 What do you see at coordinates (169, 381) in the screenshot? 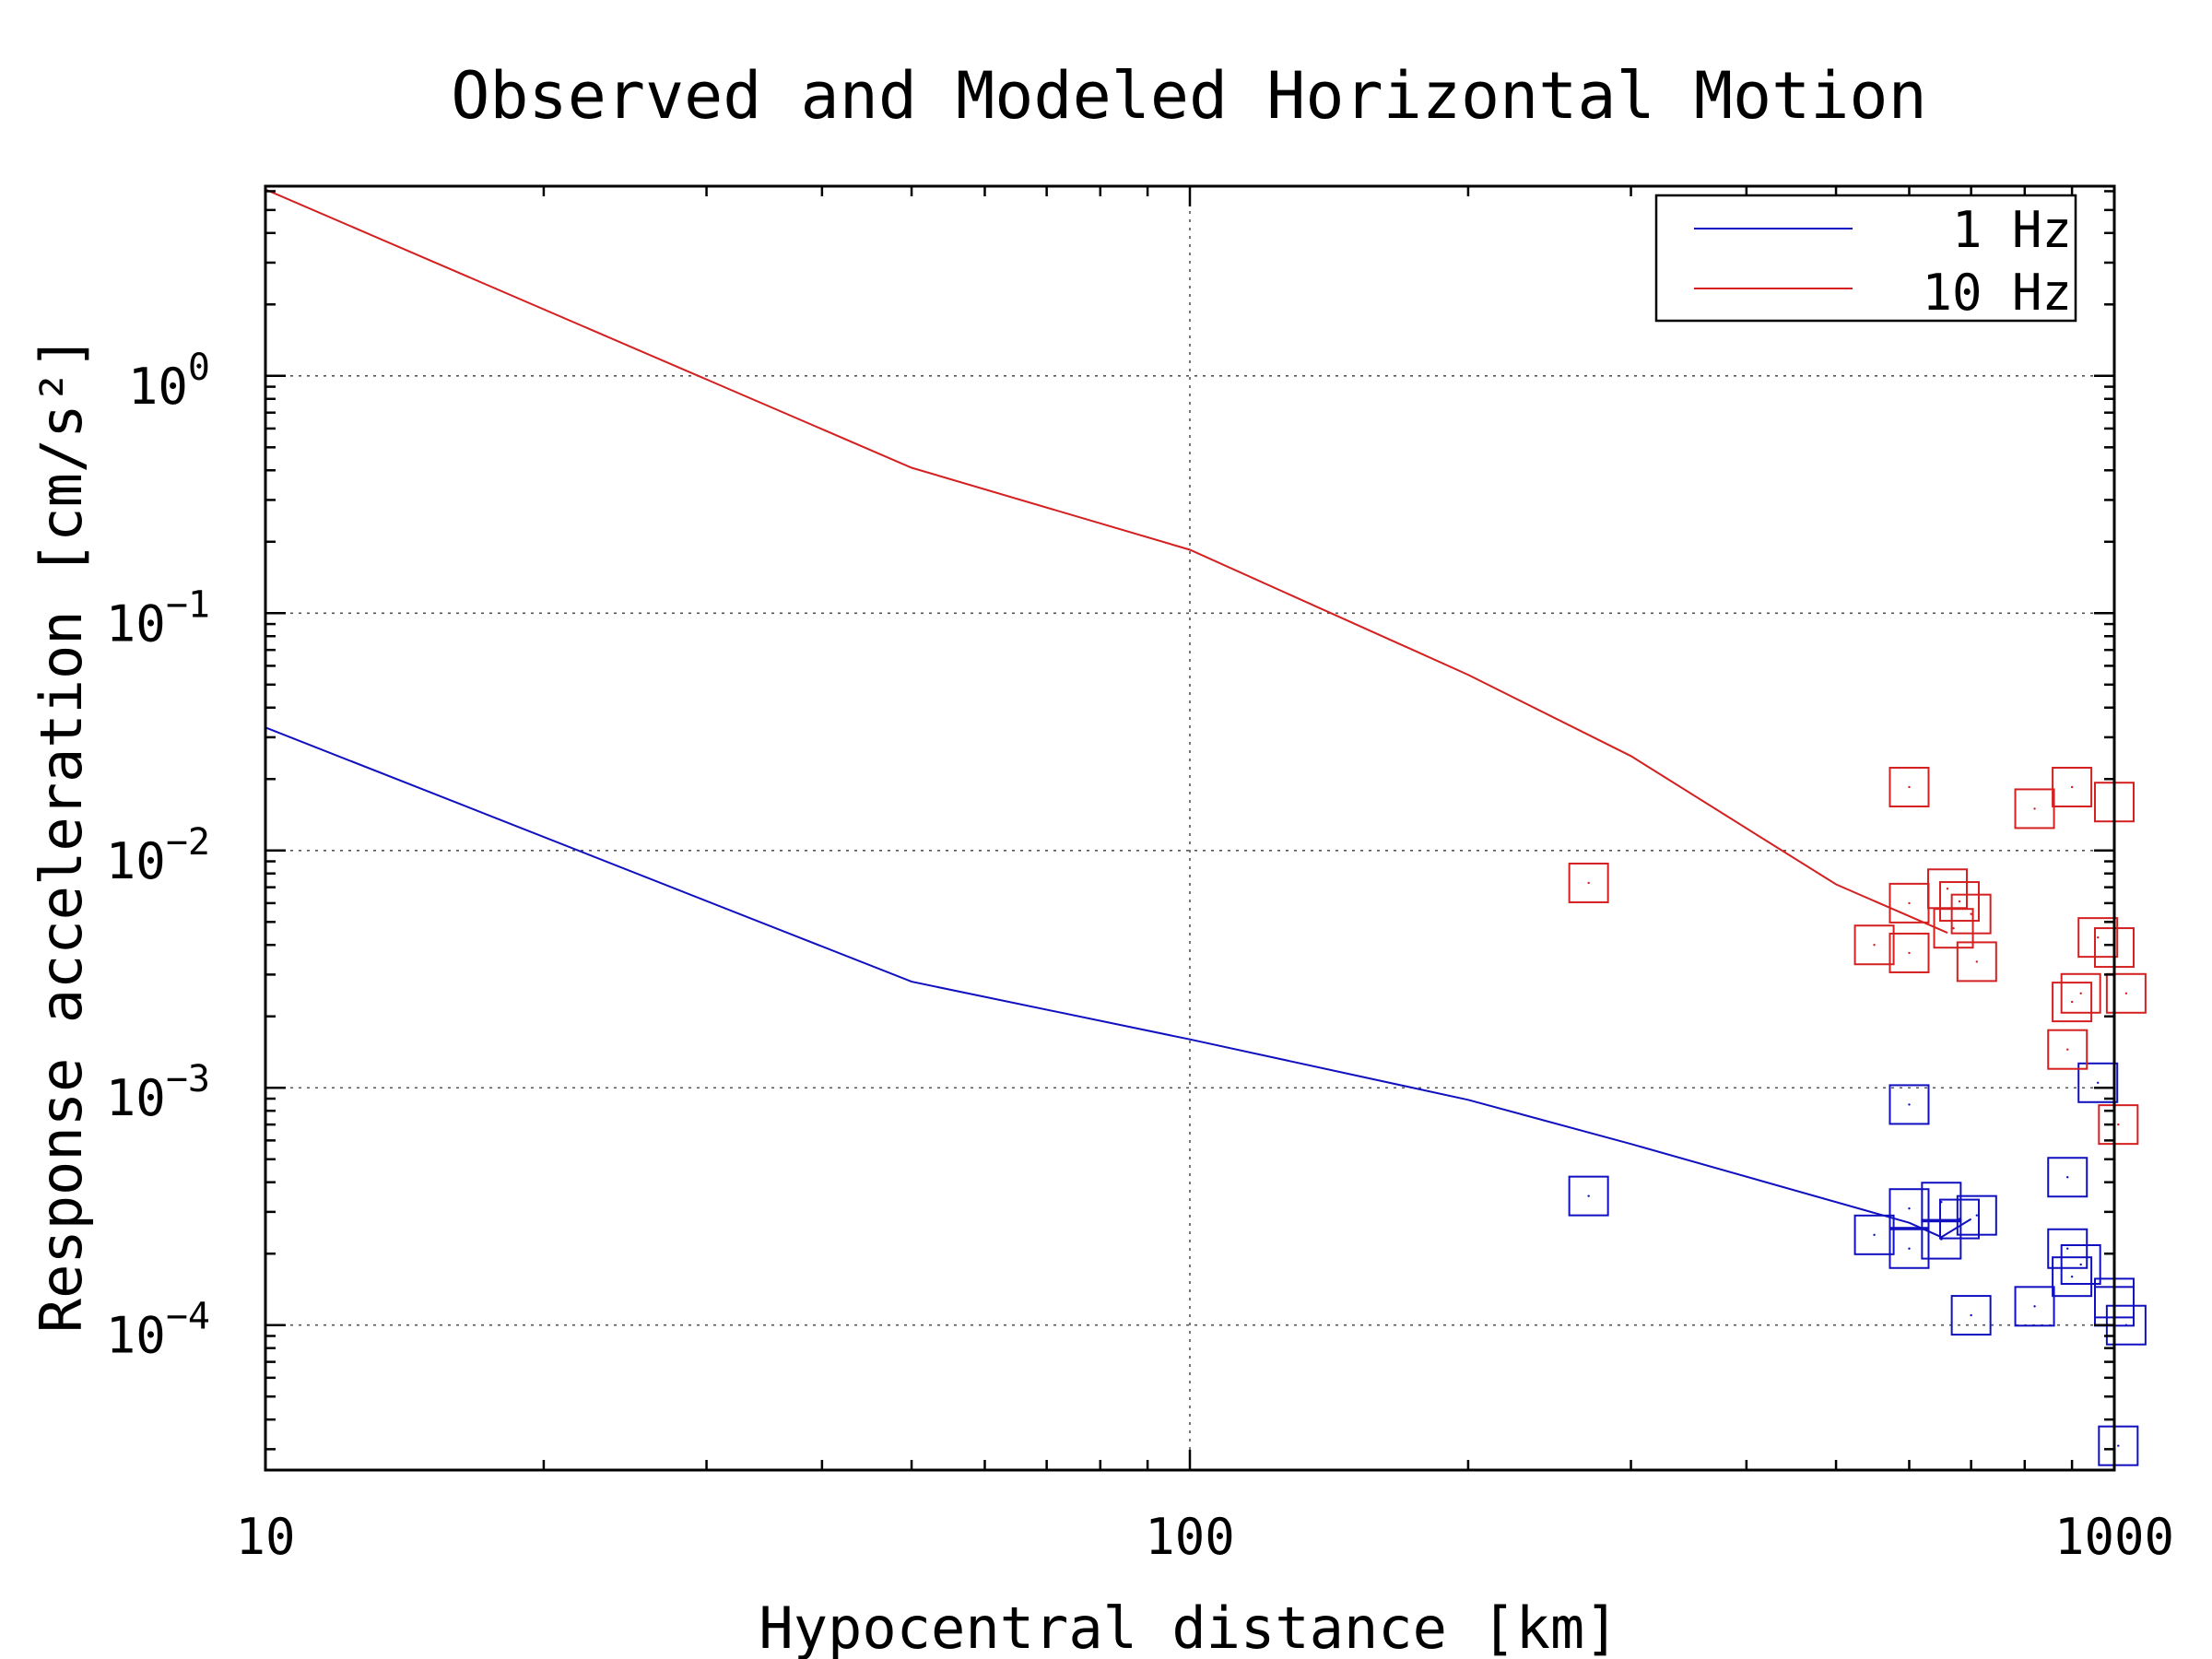
I see `y-tick-label: 10⁰` at bounding box center [169, 381].